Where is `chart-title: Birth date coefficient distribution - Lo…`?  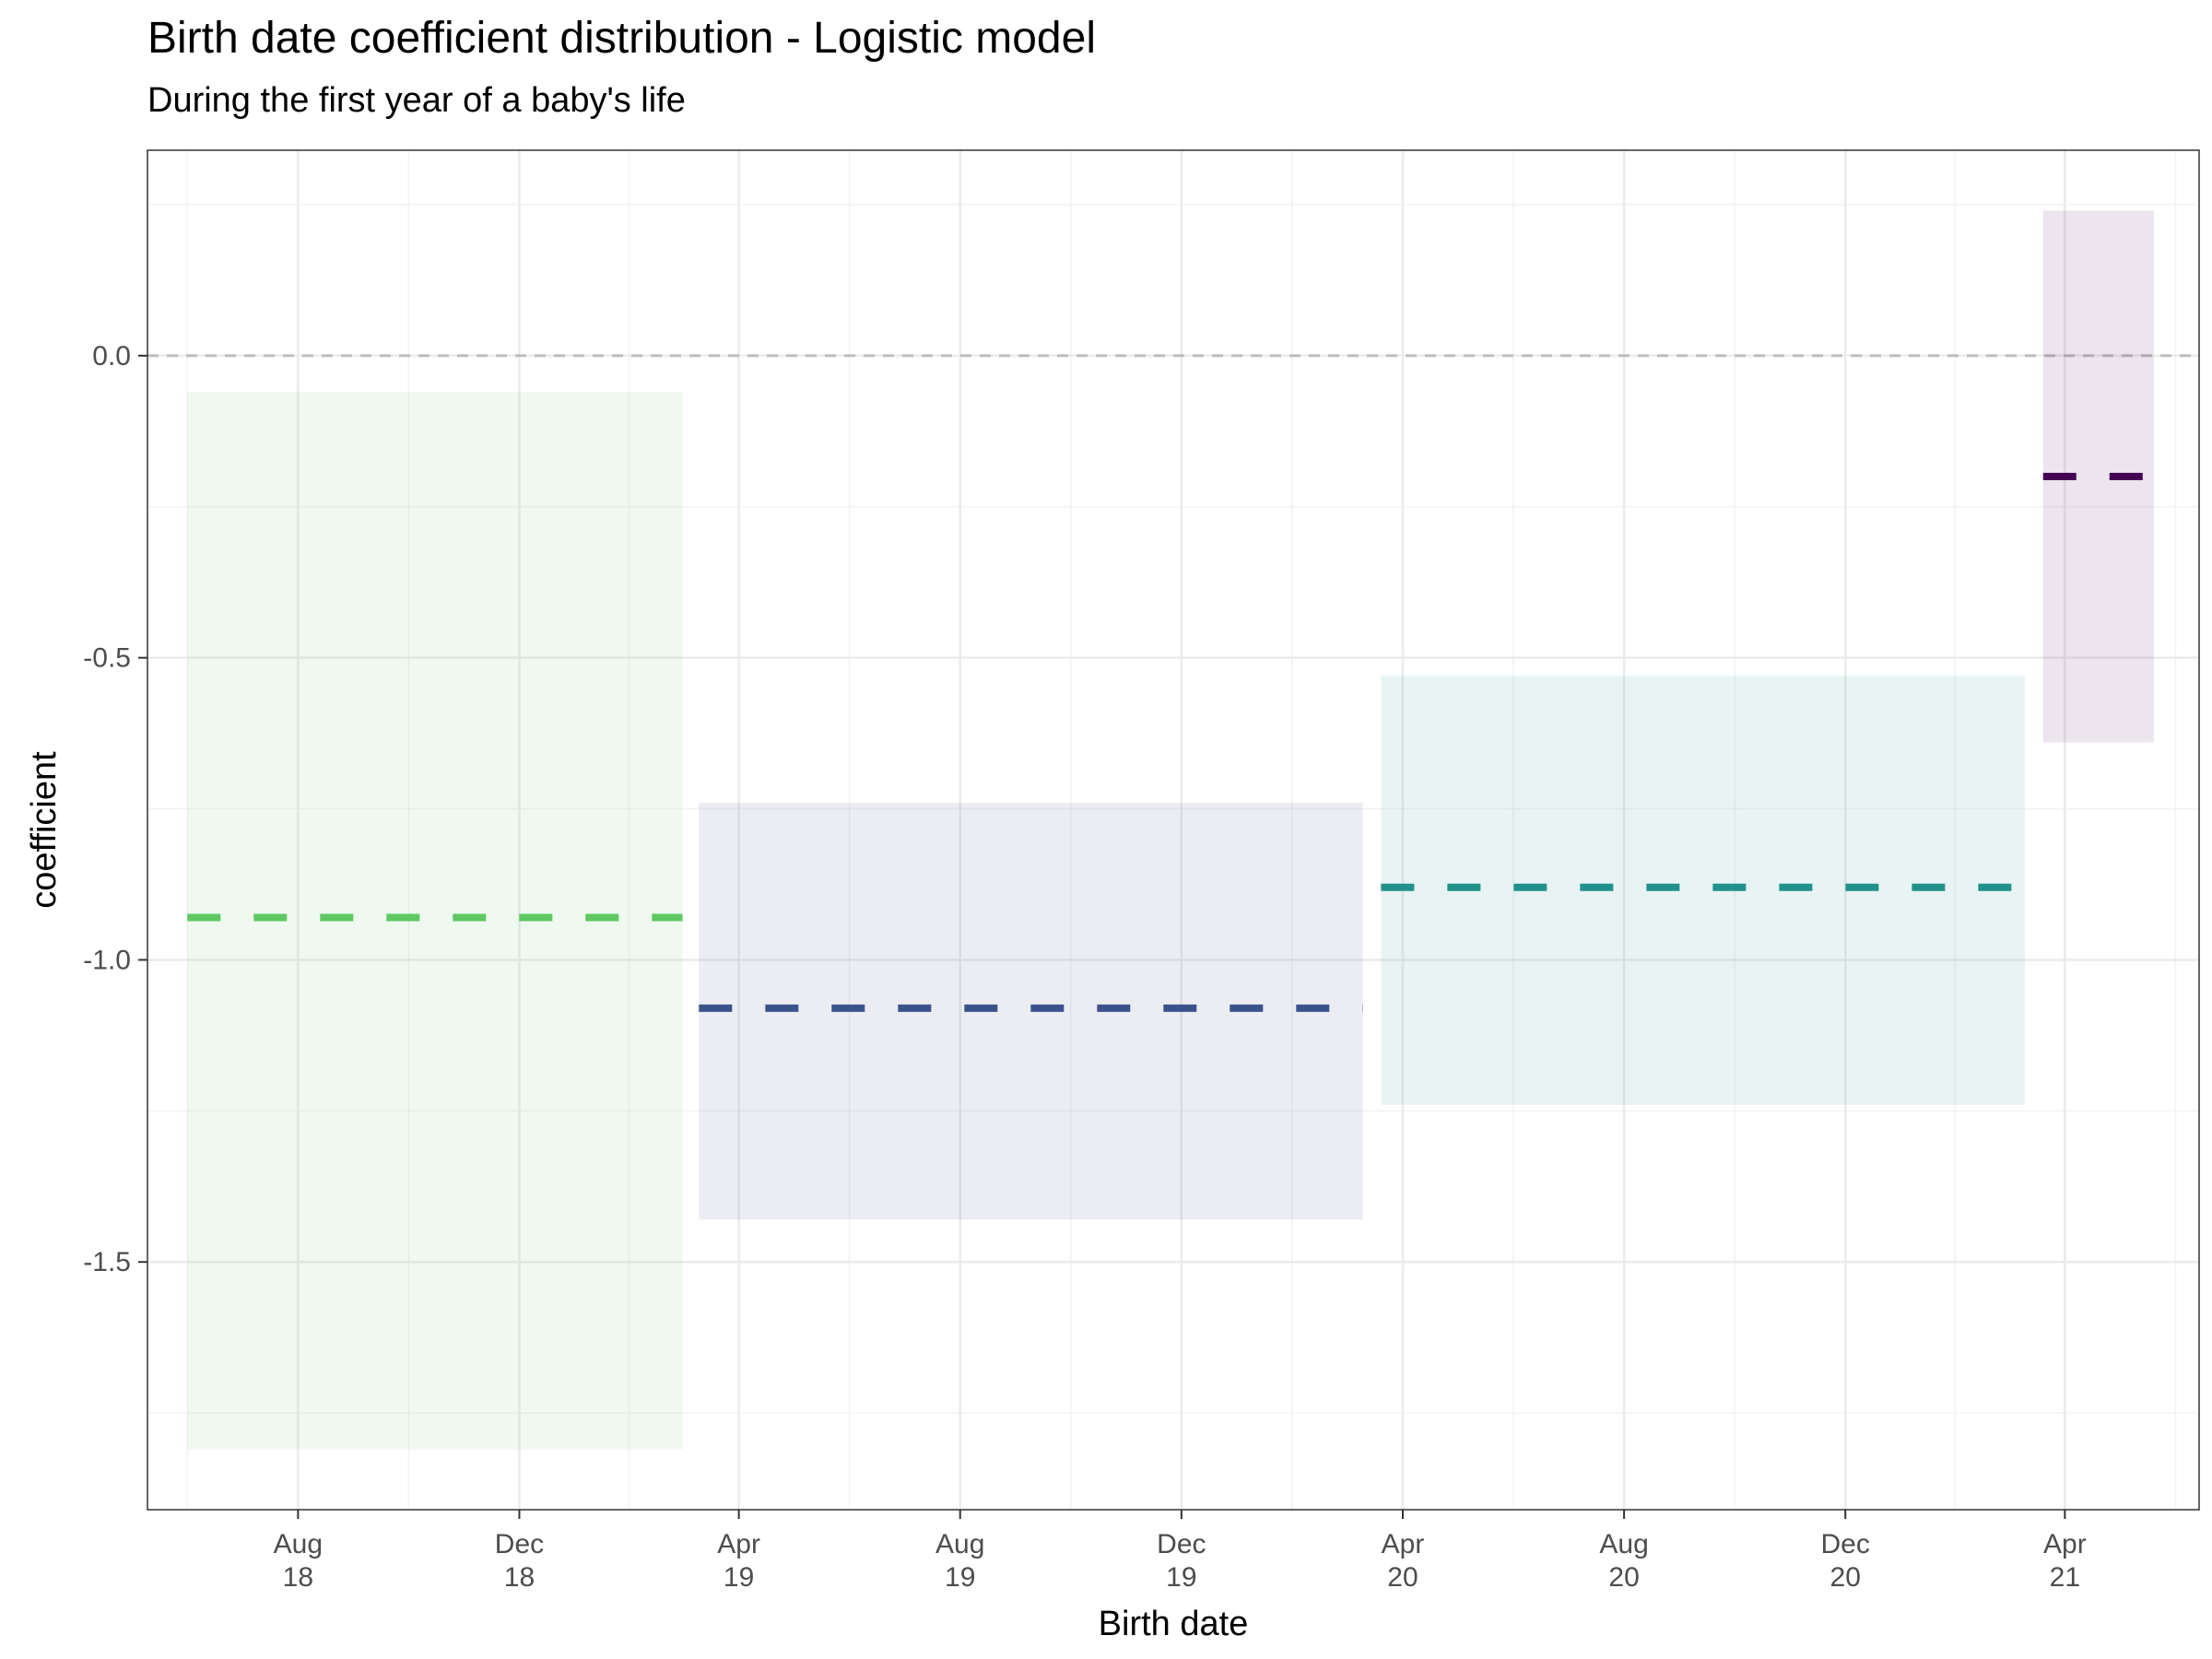
chart-title: Birth date coefficient distribution - Lo… is located at coordinates (621, 38).